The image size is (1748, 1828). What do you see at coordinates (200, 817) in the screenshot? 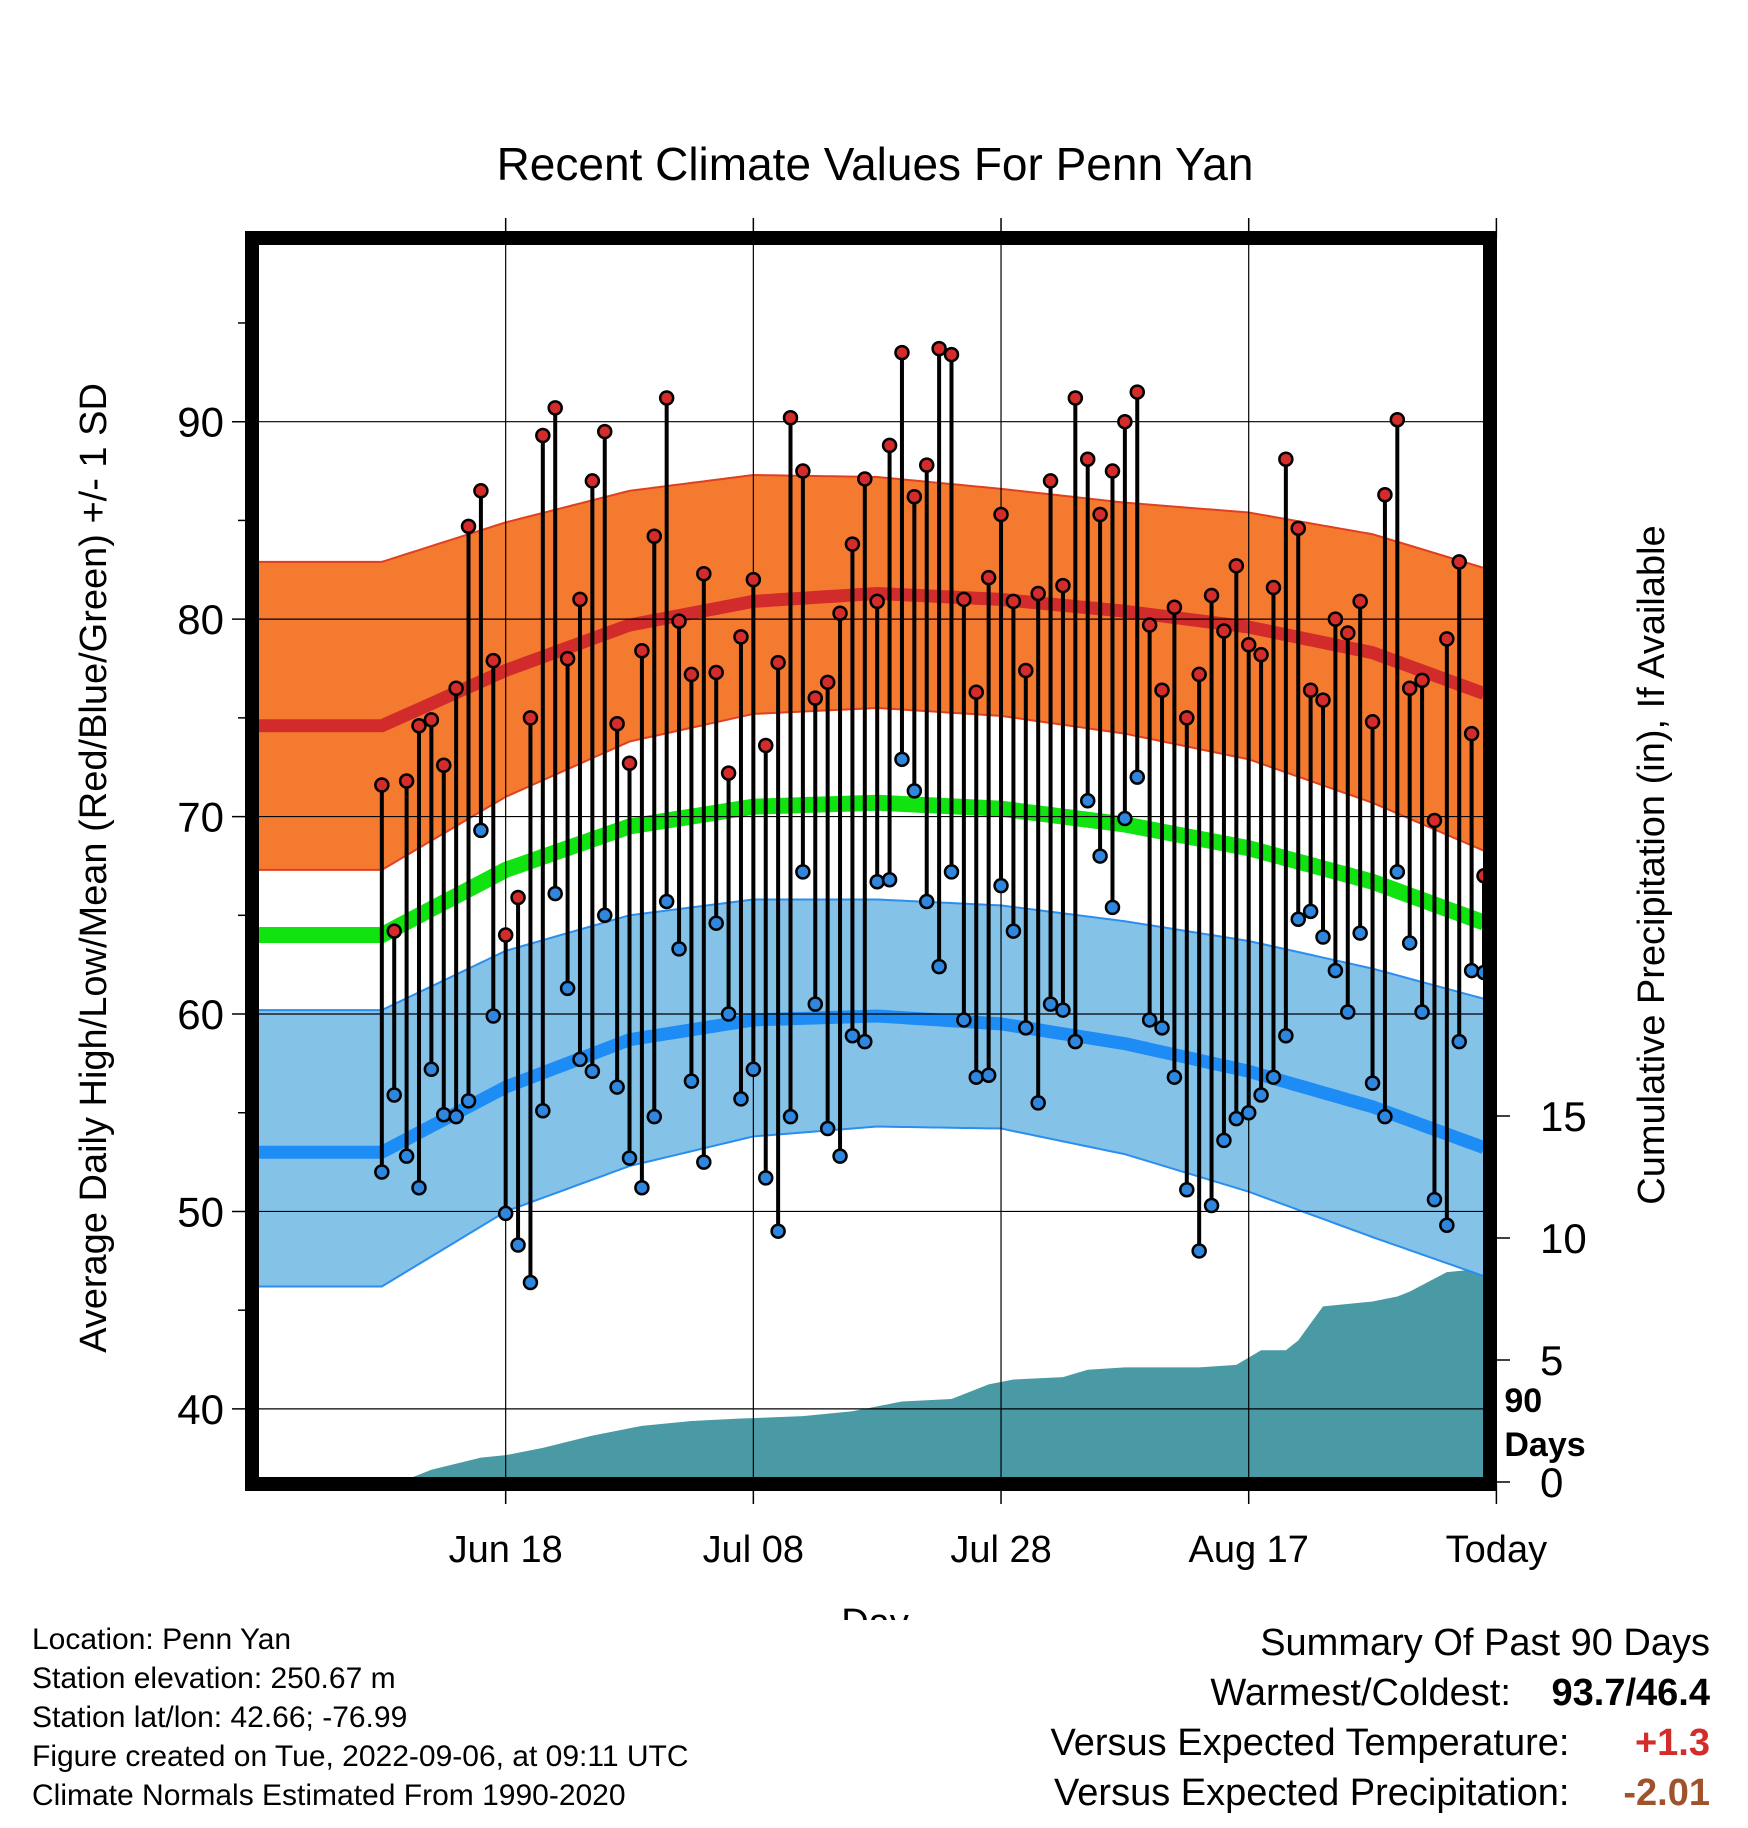
I see `y-tick-label: 70` at bounding box center [200, 817].